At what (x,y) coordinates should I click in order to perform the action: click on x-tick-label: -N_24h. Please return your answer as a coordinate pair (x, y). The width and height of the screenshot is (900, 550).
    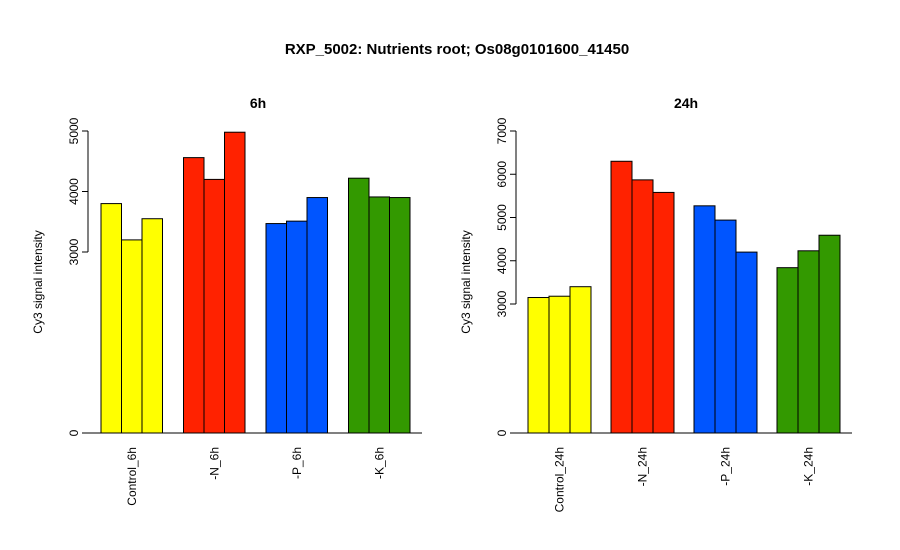
    Looking at the image, I should click on (643, 466).